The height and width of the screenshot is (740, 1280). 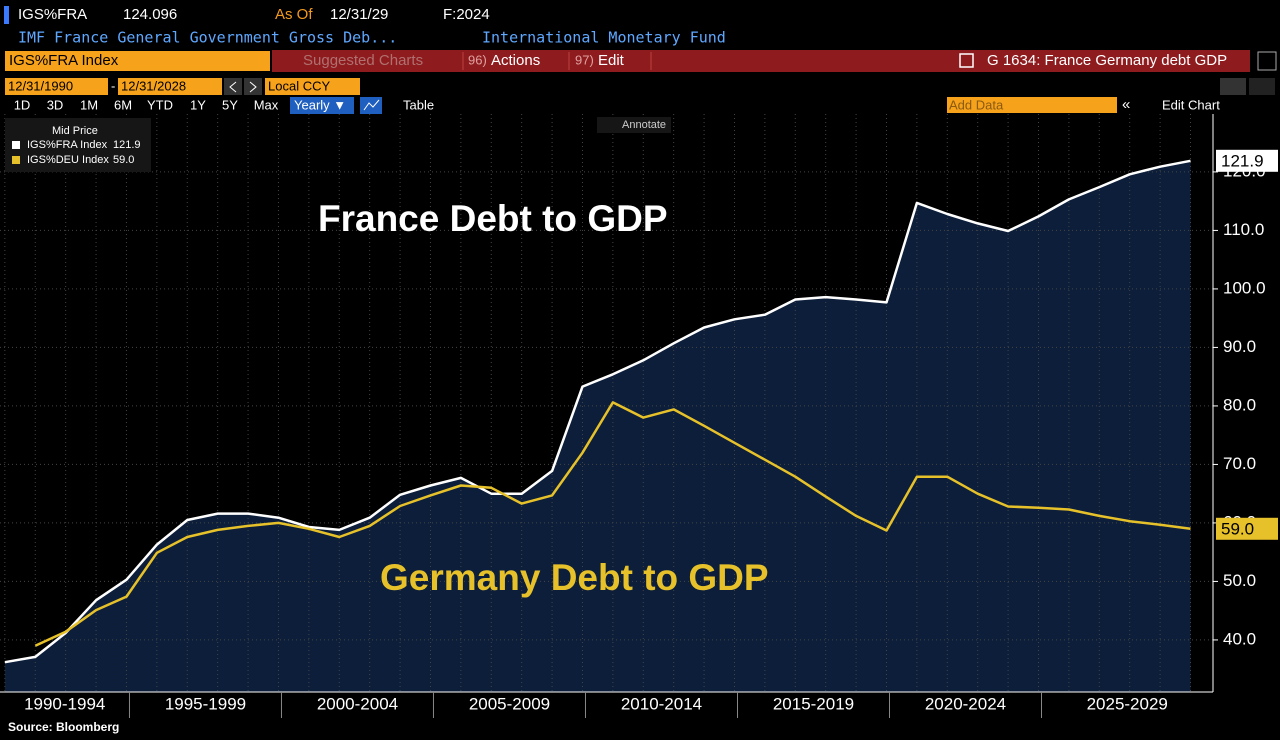 I want to click on x-tick-label: 2010-2014, so click(x=661, y=703).